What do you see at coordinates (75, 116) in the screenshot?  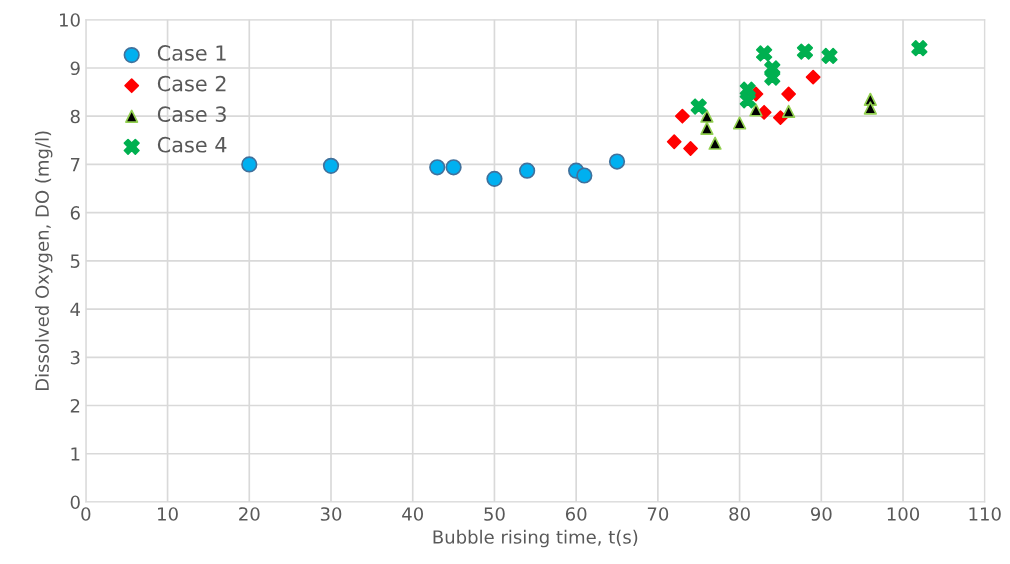 I see `y-tick-label: 8` at bounding box center [75, 116].